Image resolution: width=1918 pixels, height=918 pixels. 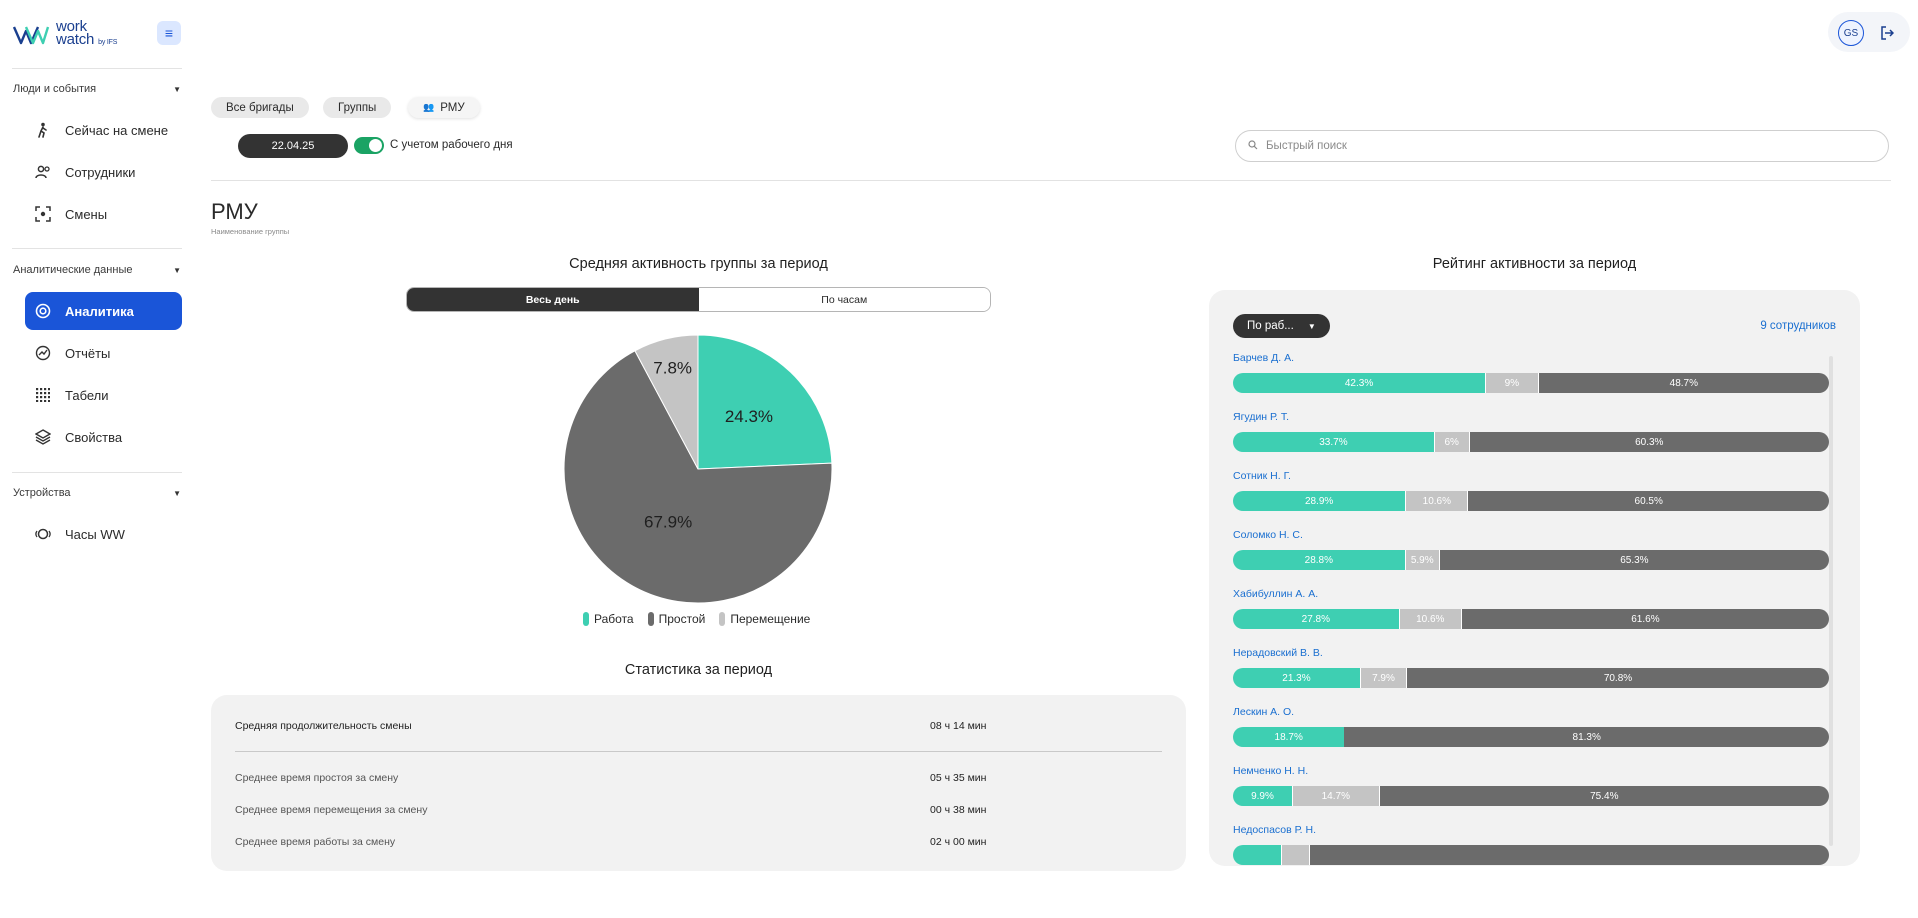 I want to click on stat-value: 00 ч 38 мин, so click(x=958, y=810).